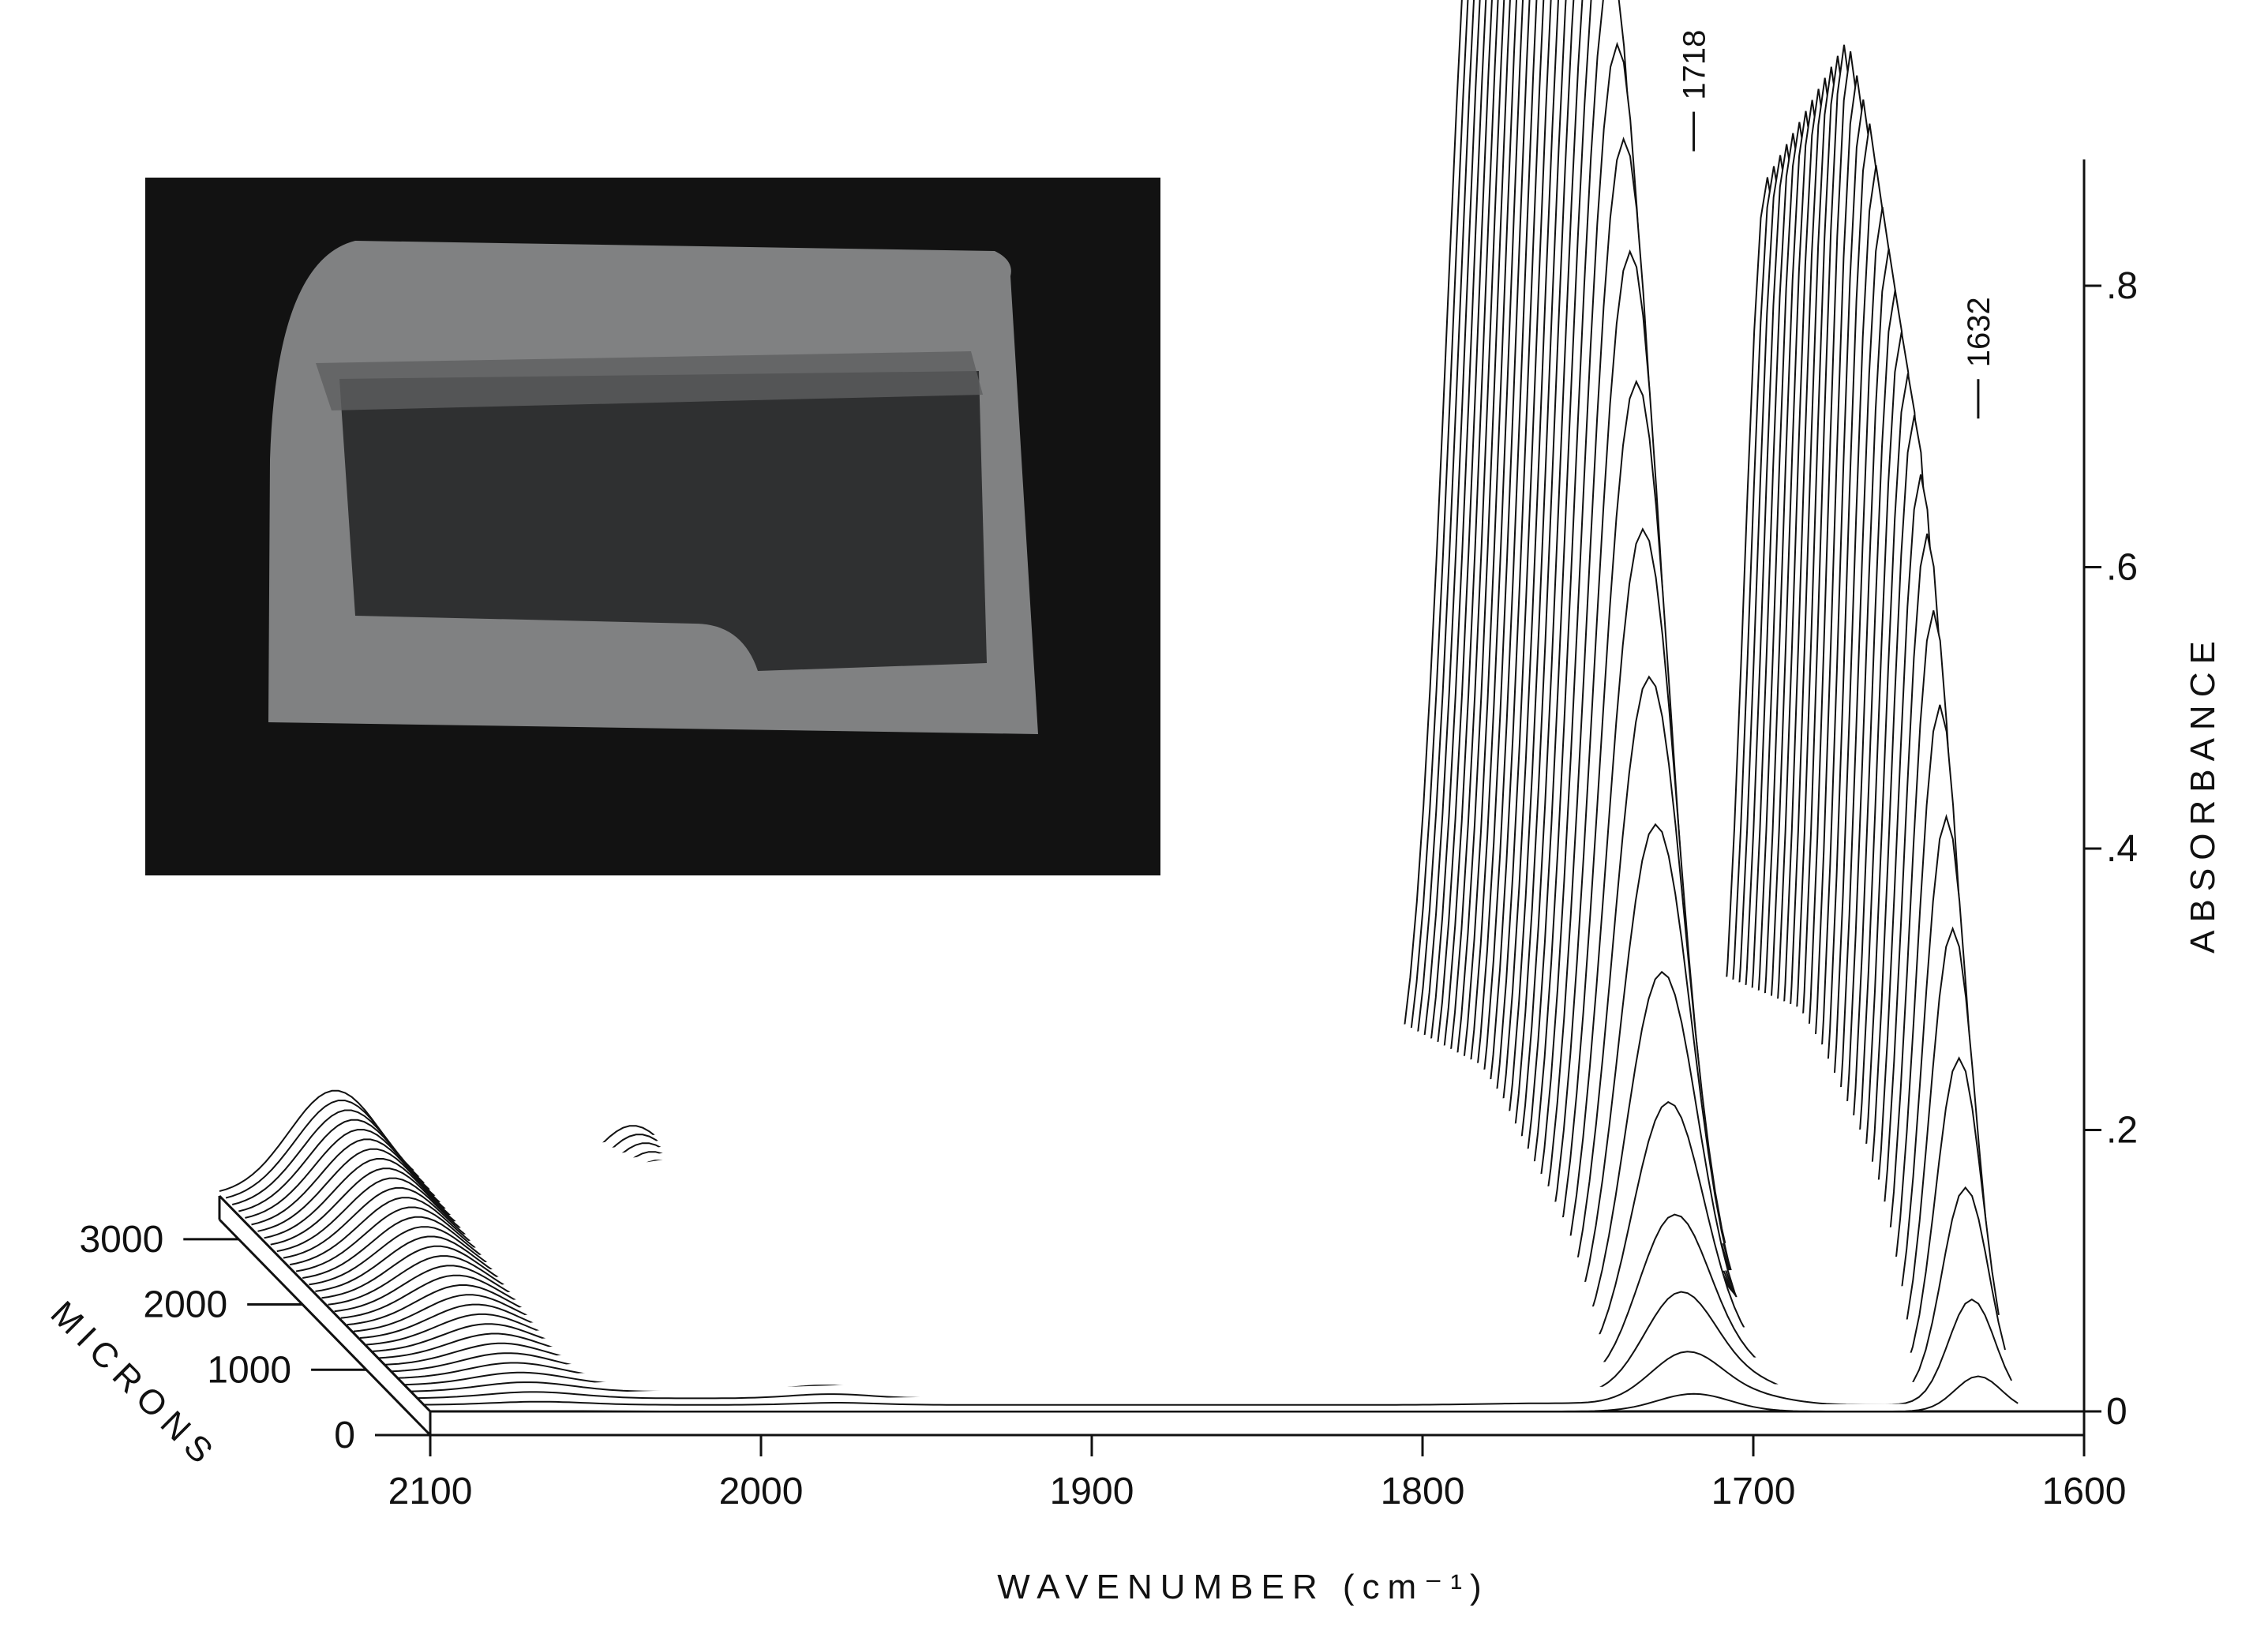 The width and height of the screenshot is (2268, 1634). What do you see at coordinates (1753, 1491) in the screenshot?
I see `x-tick-label: 1700` at bounding box center [1753, 1491].